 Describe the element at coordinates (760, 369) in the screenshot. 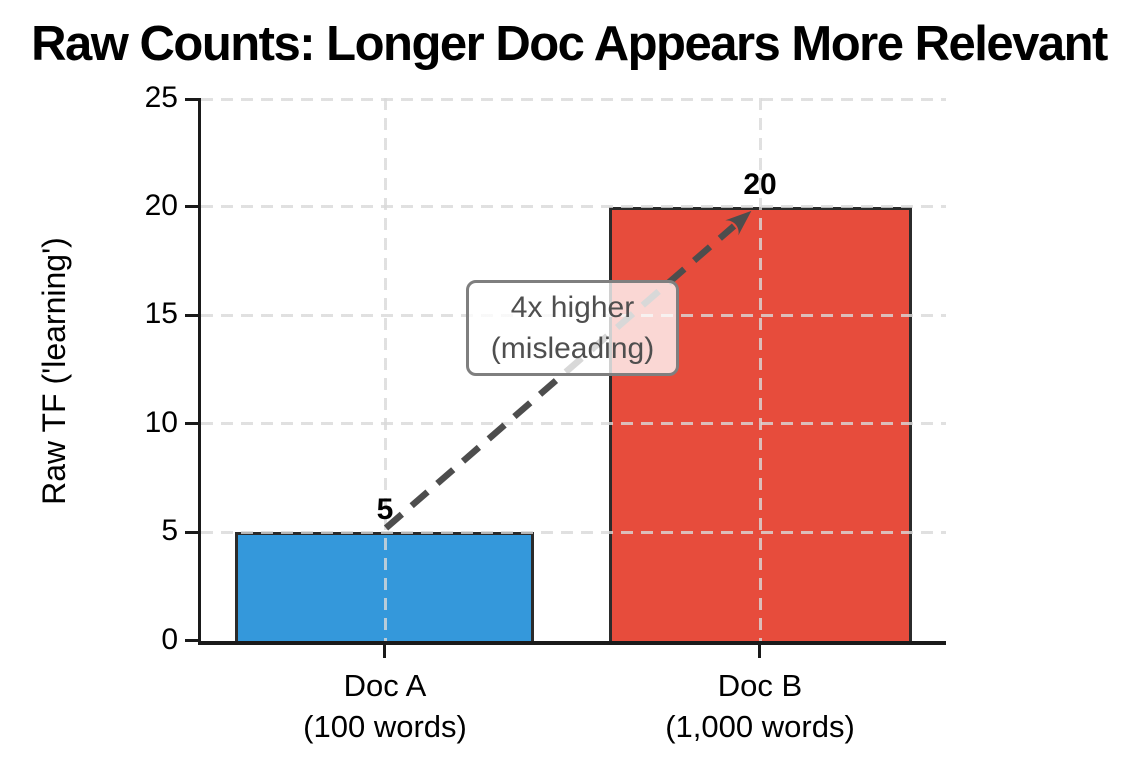

I see `gridline-v-doc-b` at that location.